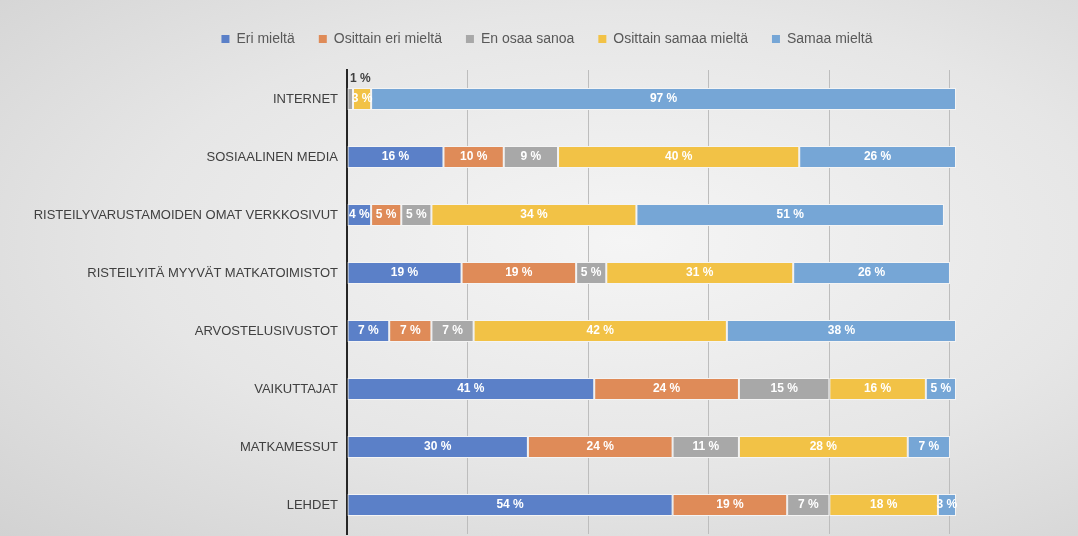  What do you see at coordinates (841, 330) in the screenshot?
I see `data-label: 38 %` at bounding box center [841, 330].